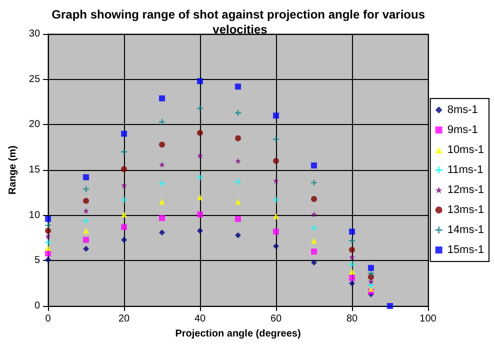  Describe the element at coordinates (465, 250) in the screenshot. I see `legend-label: 15ms-1` at that location.